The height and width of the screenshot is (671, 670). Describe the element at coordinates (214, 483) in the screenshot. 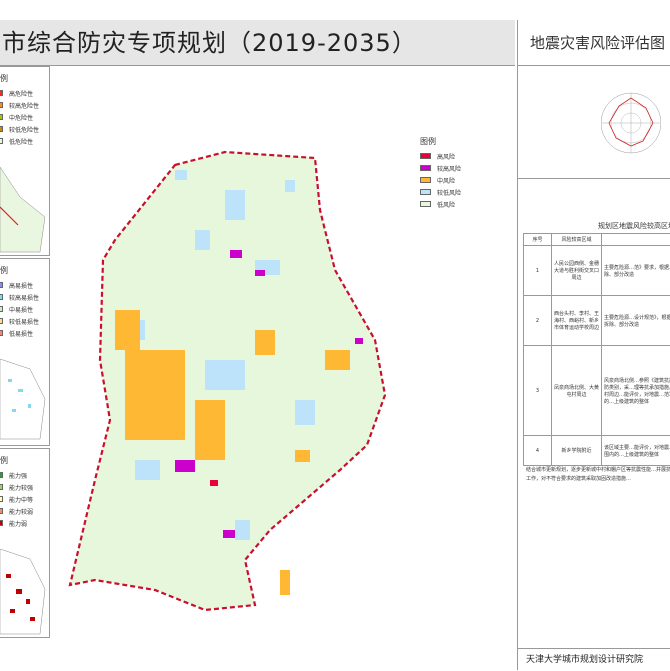

I see `high-risk-areas` at that location.